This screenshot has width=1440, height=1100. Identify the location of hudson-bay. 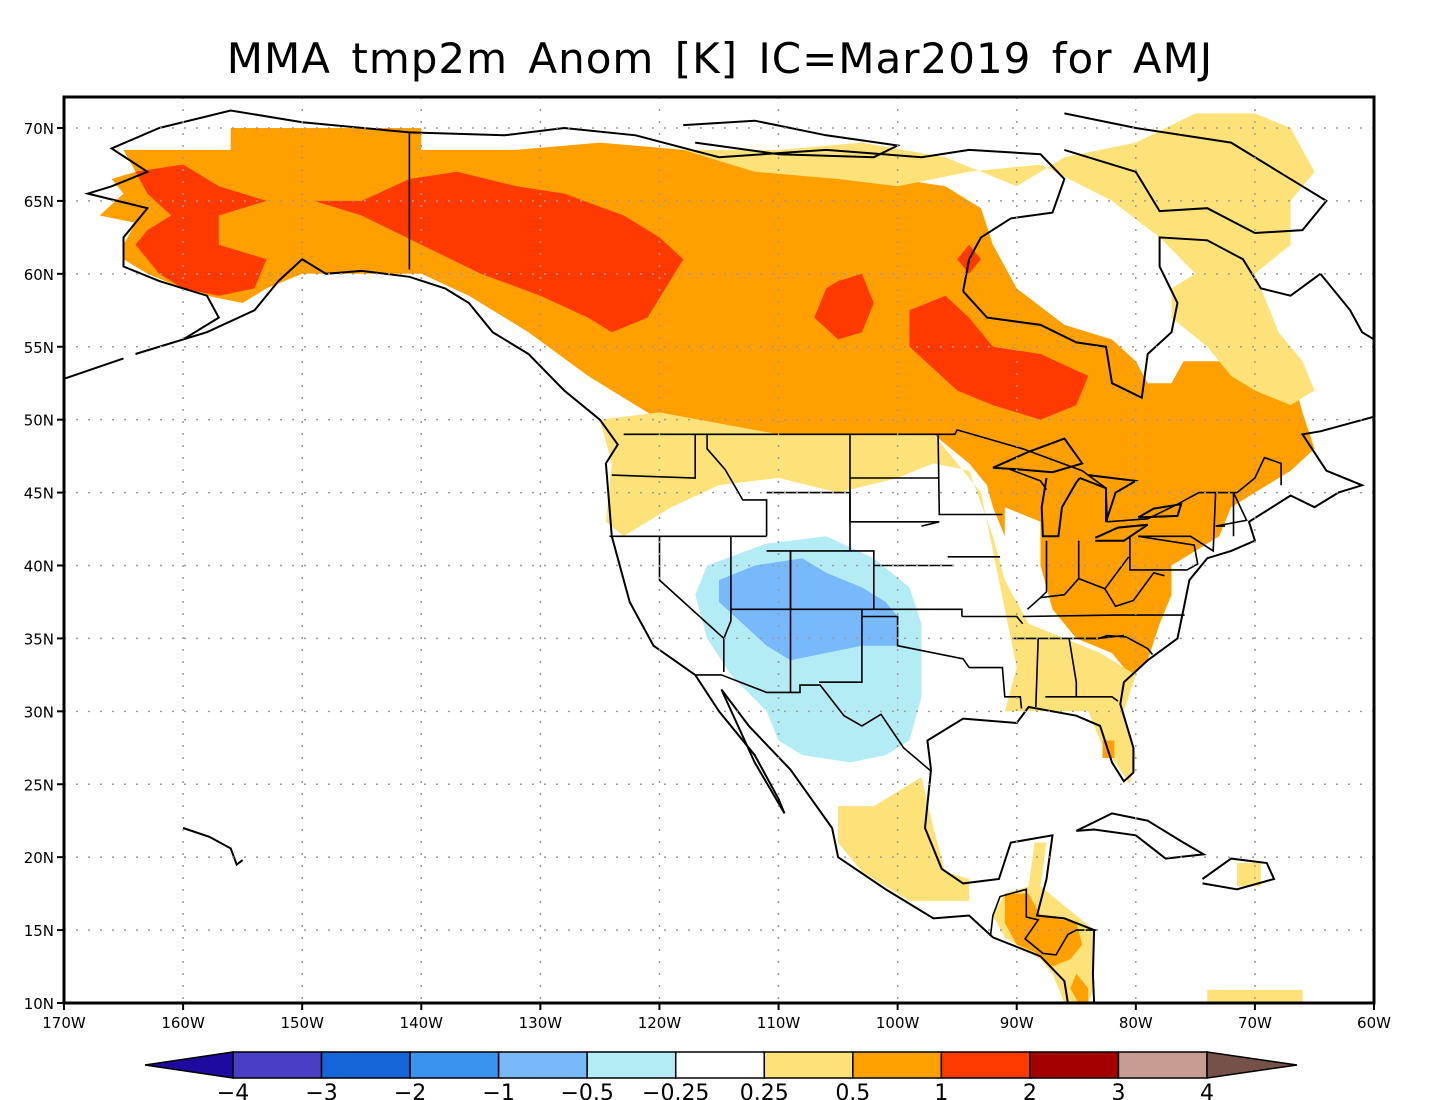
(1141, 318).